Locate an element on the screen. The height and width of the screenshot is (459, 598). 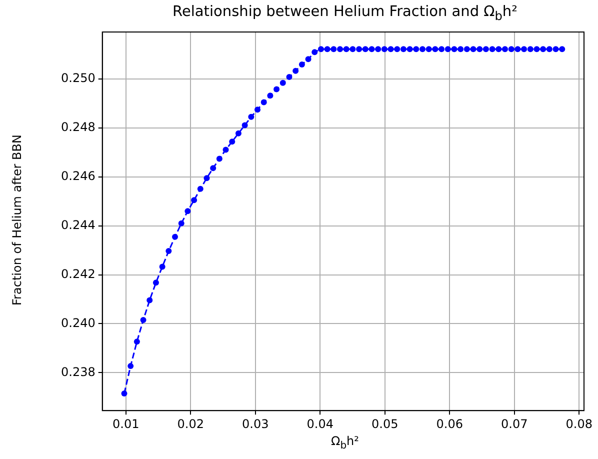
x-tick-label: 0.01 is located at coordinates (126, 423).